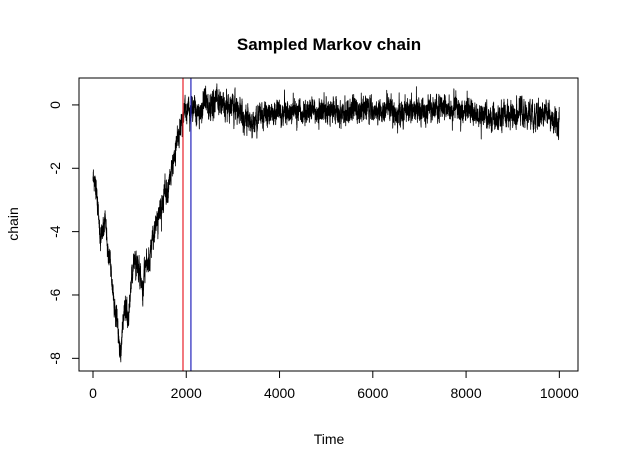 This screenshot has width=618, height=474. What do you see at coordinates (186, 393) in the screenshot?
I see `x-tick-label: 2000` at bounding box center [186, 393].